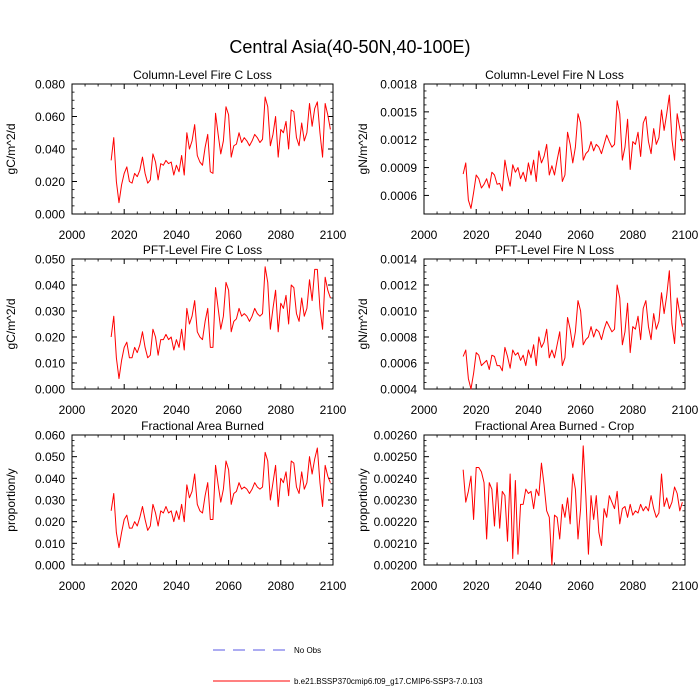 The image size is (700, 700). Describe the element at coordinates (476, 586) in the screenshot. I see `chart-6-xtick-label: 2020` at that location.